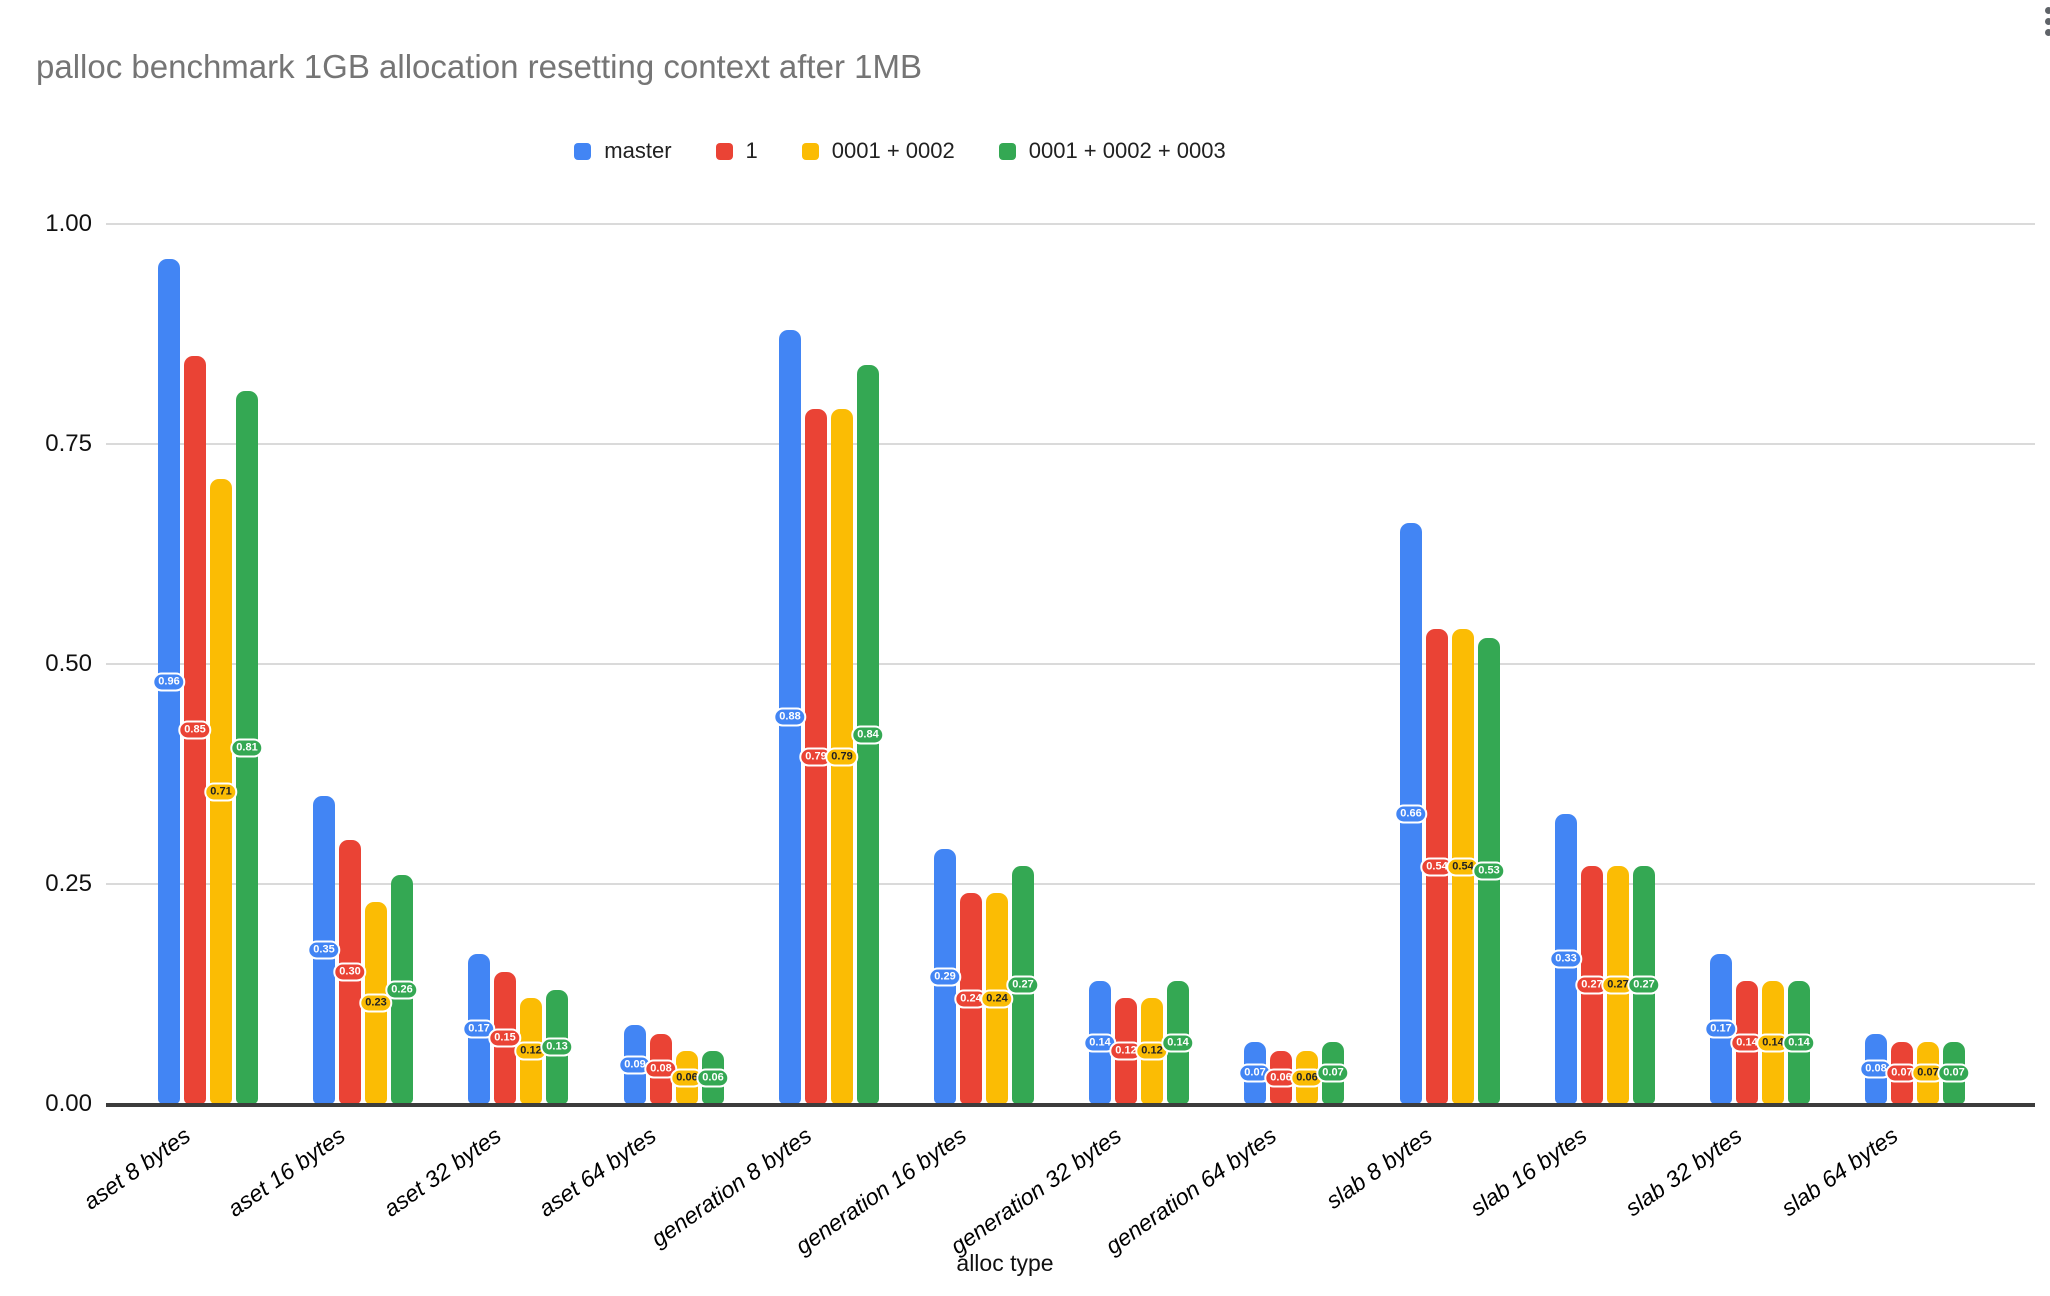 This screenshot has width=2050, height=1296. What do you see at coordinates (402, 989) in the screenshot?
I see `bar-value-label: 0.26` at bounding box center [402, 989].